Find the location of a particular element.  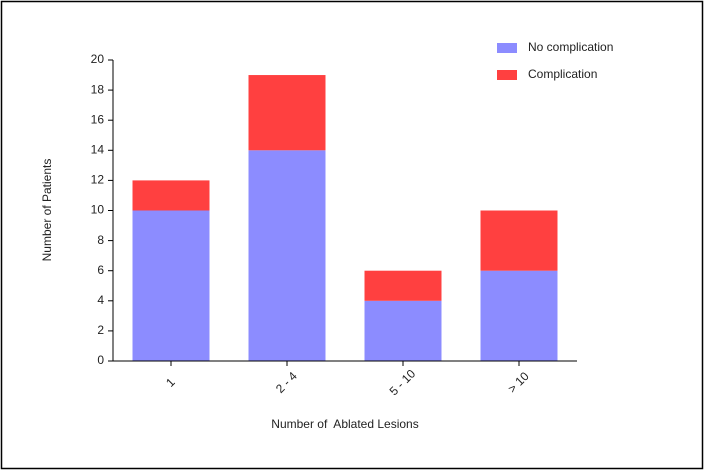

y-tick-label: 4 is located at coordinates (100, 300).